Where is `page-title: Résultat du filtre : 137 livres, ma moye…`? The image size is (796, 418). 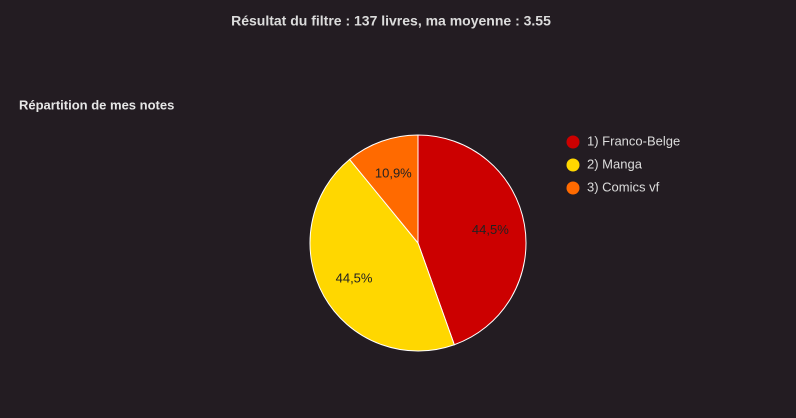
page-title: Résultat du filtre : 137 livres, ma moye… is located at coordinates (391, 21).